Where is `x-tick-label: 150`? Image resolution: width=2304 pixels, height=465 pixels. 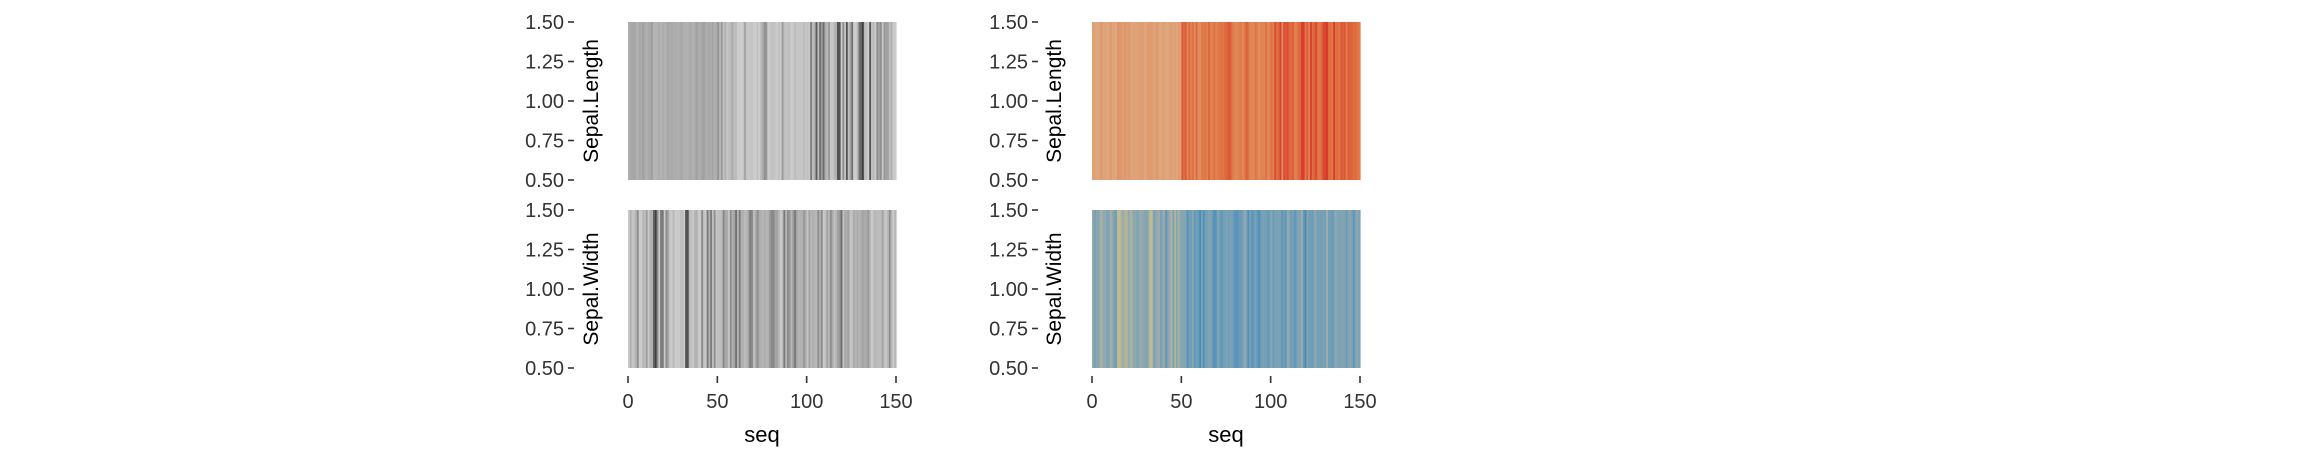
x-tick-label: 150 is located at coordinates (1359, 402).